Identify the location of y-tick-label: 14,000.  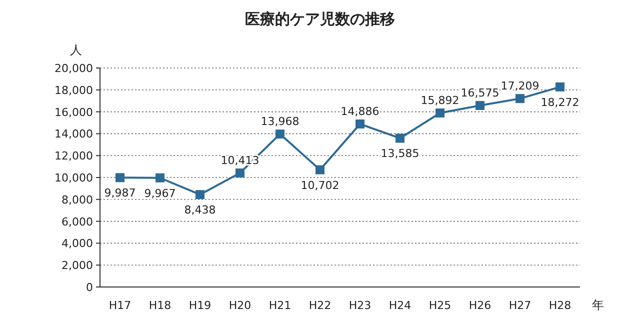
(73, 134).